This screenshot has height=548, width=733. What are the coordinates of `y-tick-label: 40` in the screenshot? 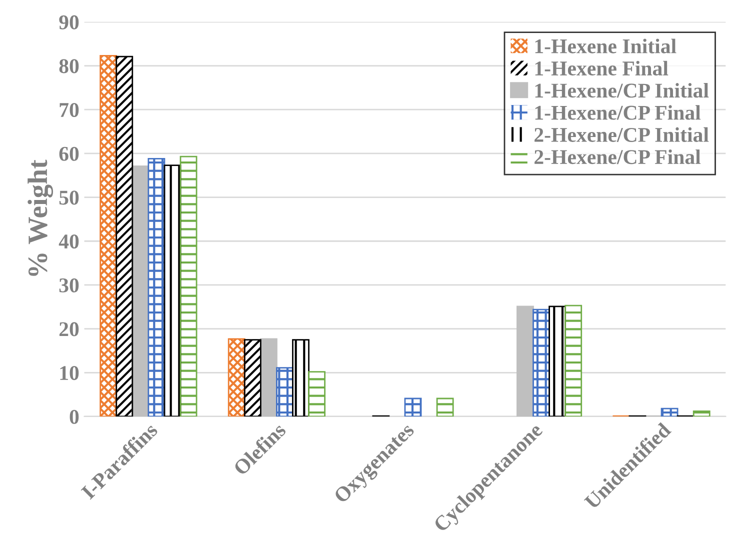 It's located at (68, 241).